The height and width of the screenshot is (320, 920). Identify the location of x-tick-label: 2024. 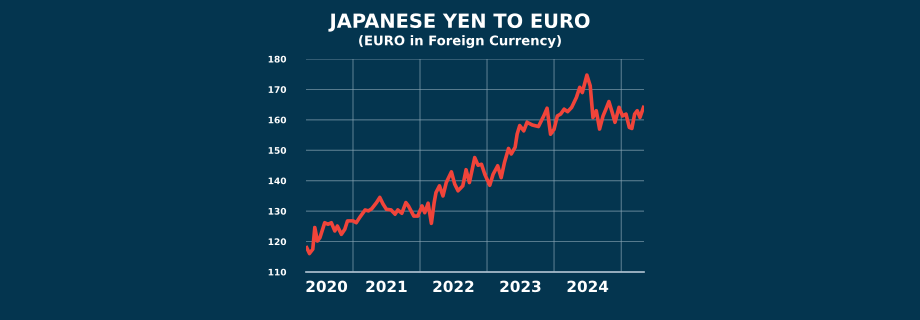
(588, 286).